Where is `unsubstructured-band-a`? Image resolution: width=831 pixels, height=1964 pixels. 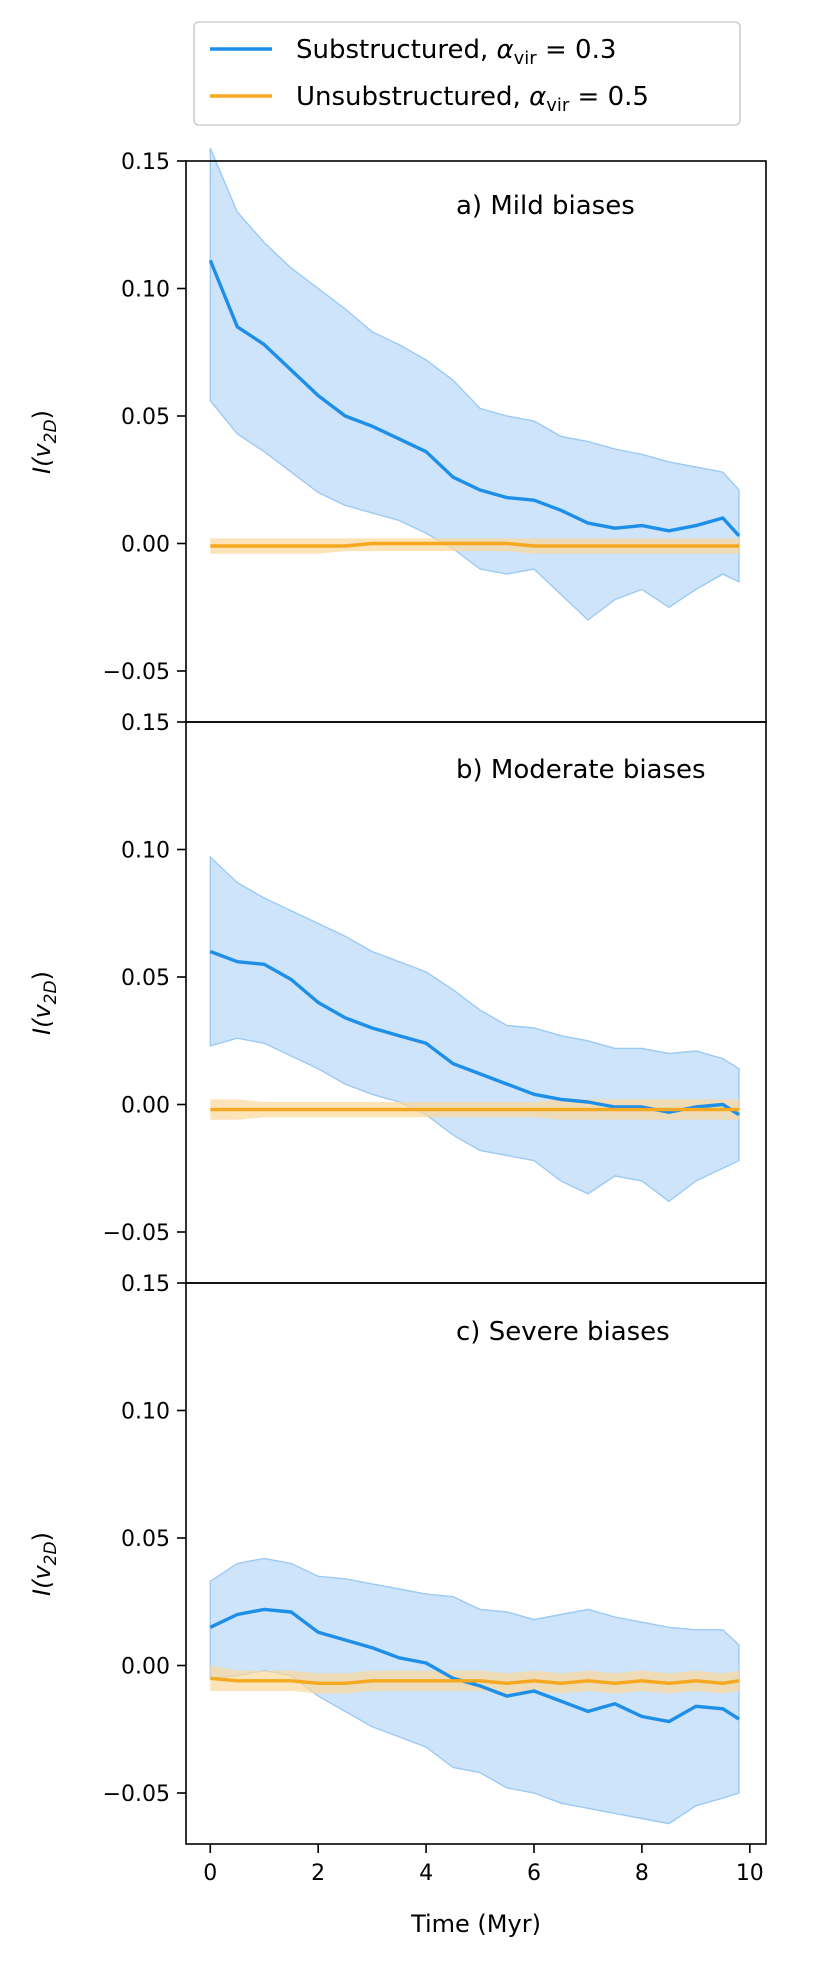 unsubstructured-band-a is located at coordinates (475, 546).